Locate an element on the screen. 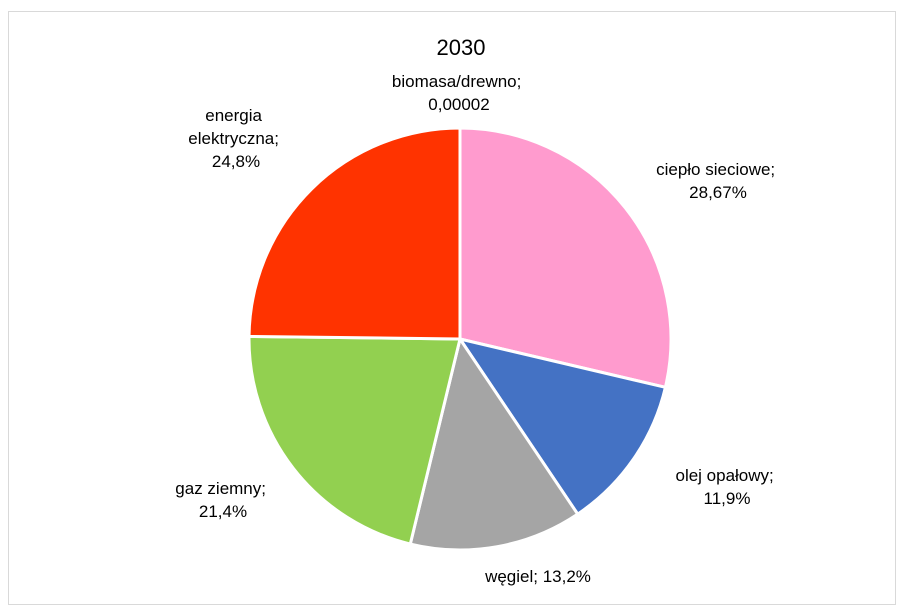 Image resolution: width=904 pixels, height=610 pixels. pie-slice-gaz-ziemny is located at coordinates (354, 440).